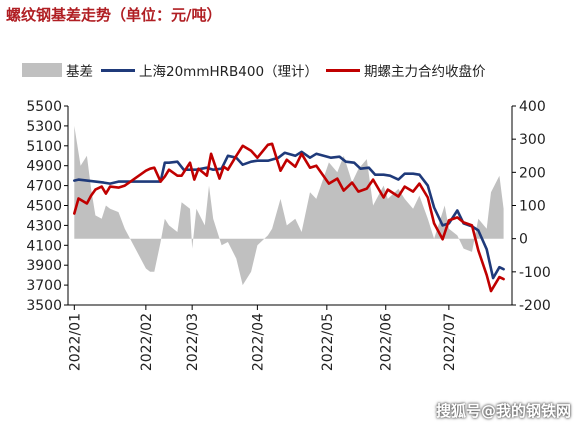 The width and height of the screenshot is (585, 433). Describe the element at coordinates (44, 226) in the screenshot. I see `left-tick-label: 4300` at that location.